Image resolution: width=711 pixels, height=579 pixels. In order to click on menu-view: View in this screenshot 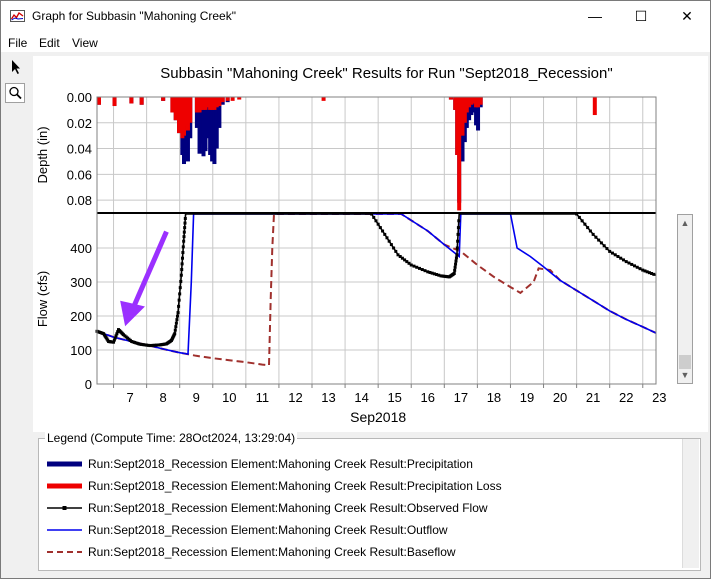, I will do `click(85, 43)`.